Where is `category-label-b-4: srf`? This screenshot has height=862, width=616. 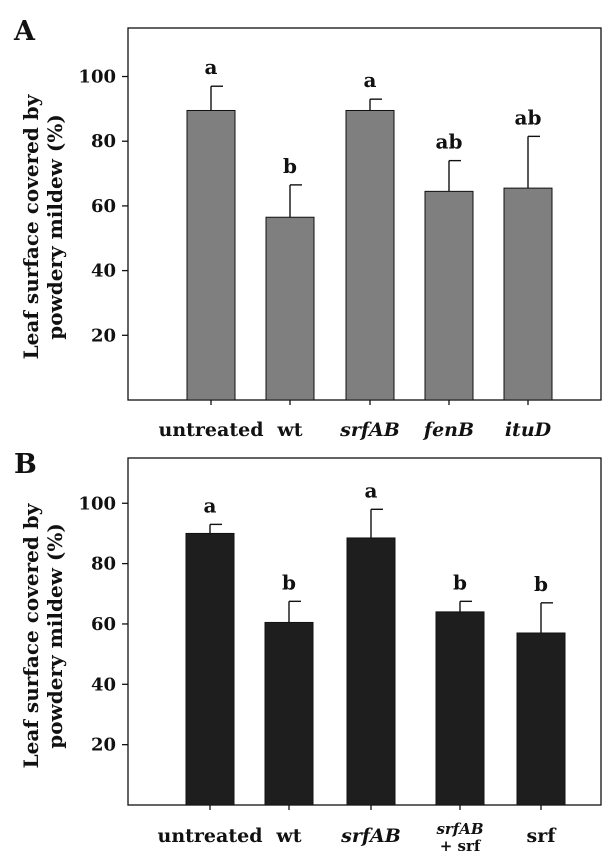 category-label-b-4: srf is located at coordinates (542, 836).